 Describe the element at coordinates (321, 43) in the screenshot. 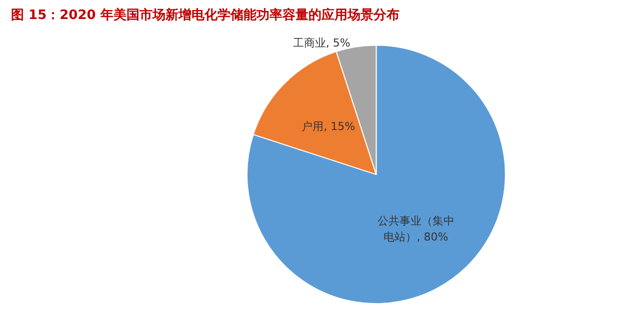

I see `slice-label: 工商业, 5%` at that location.